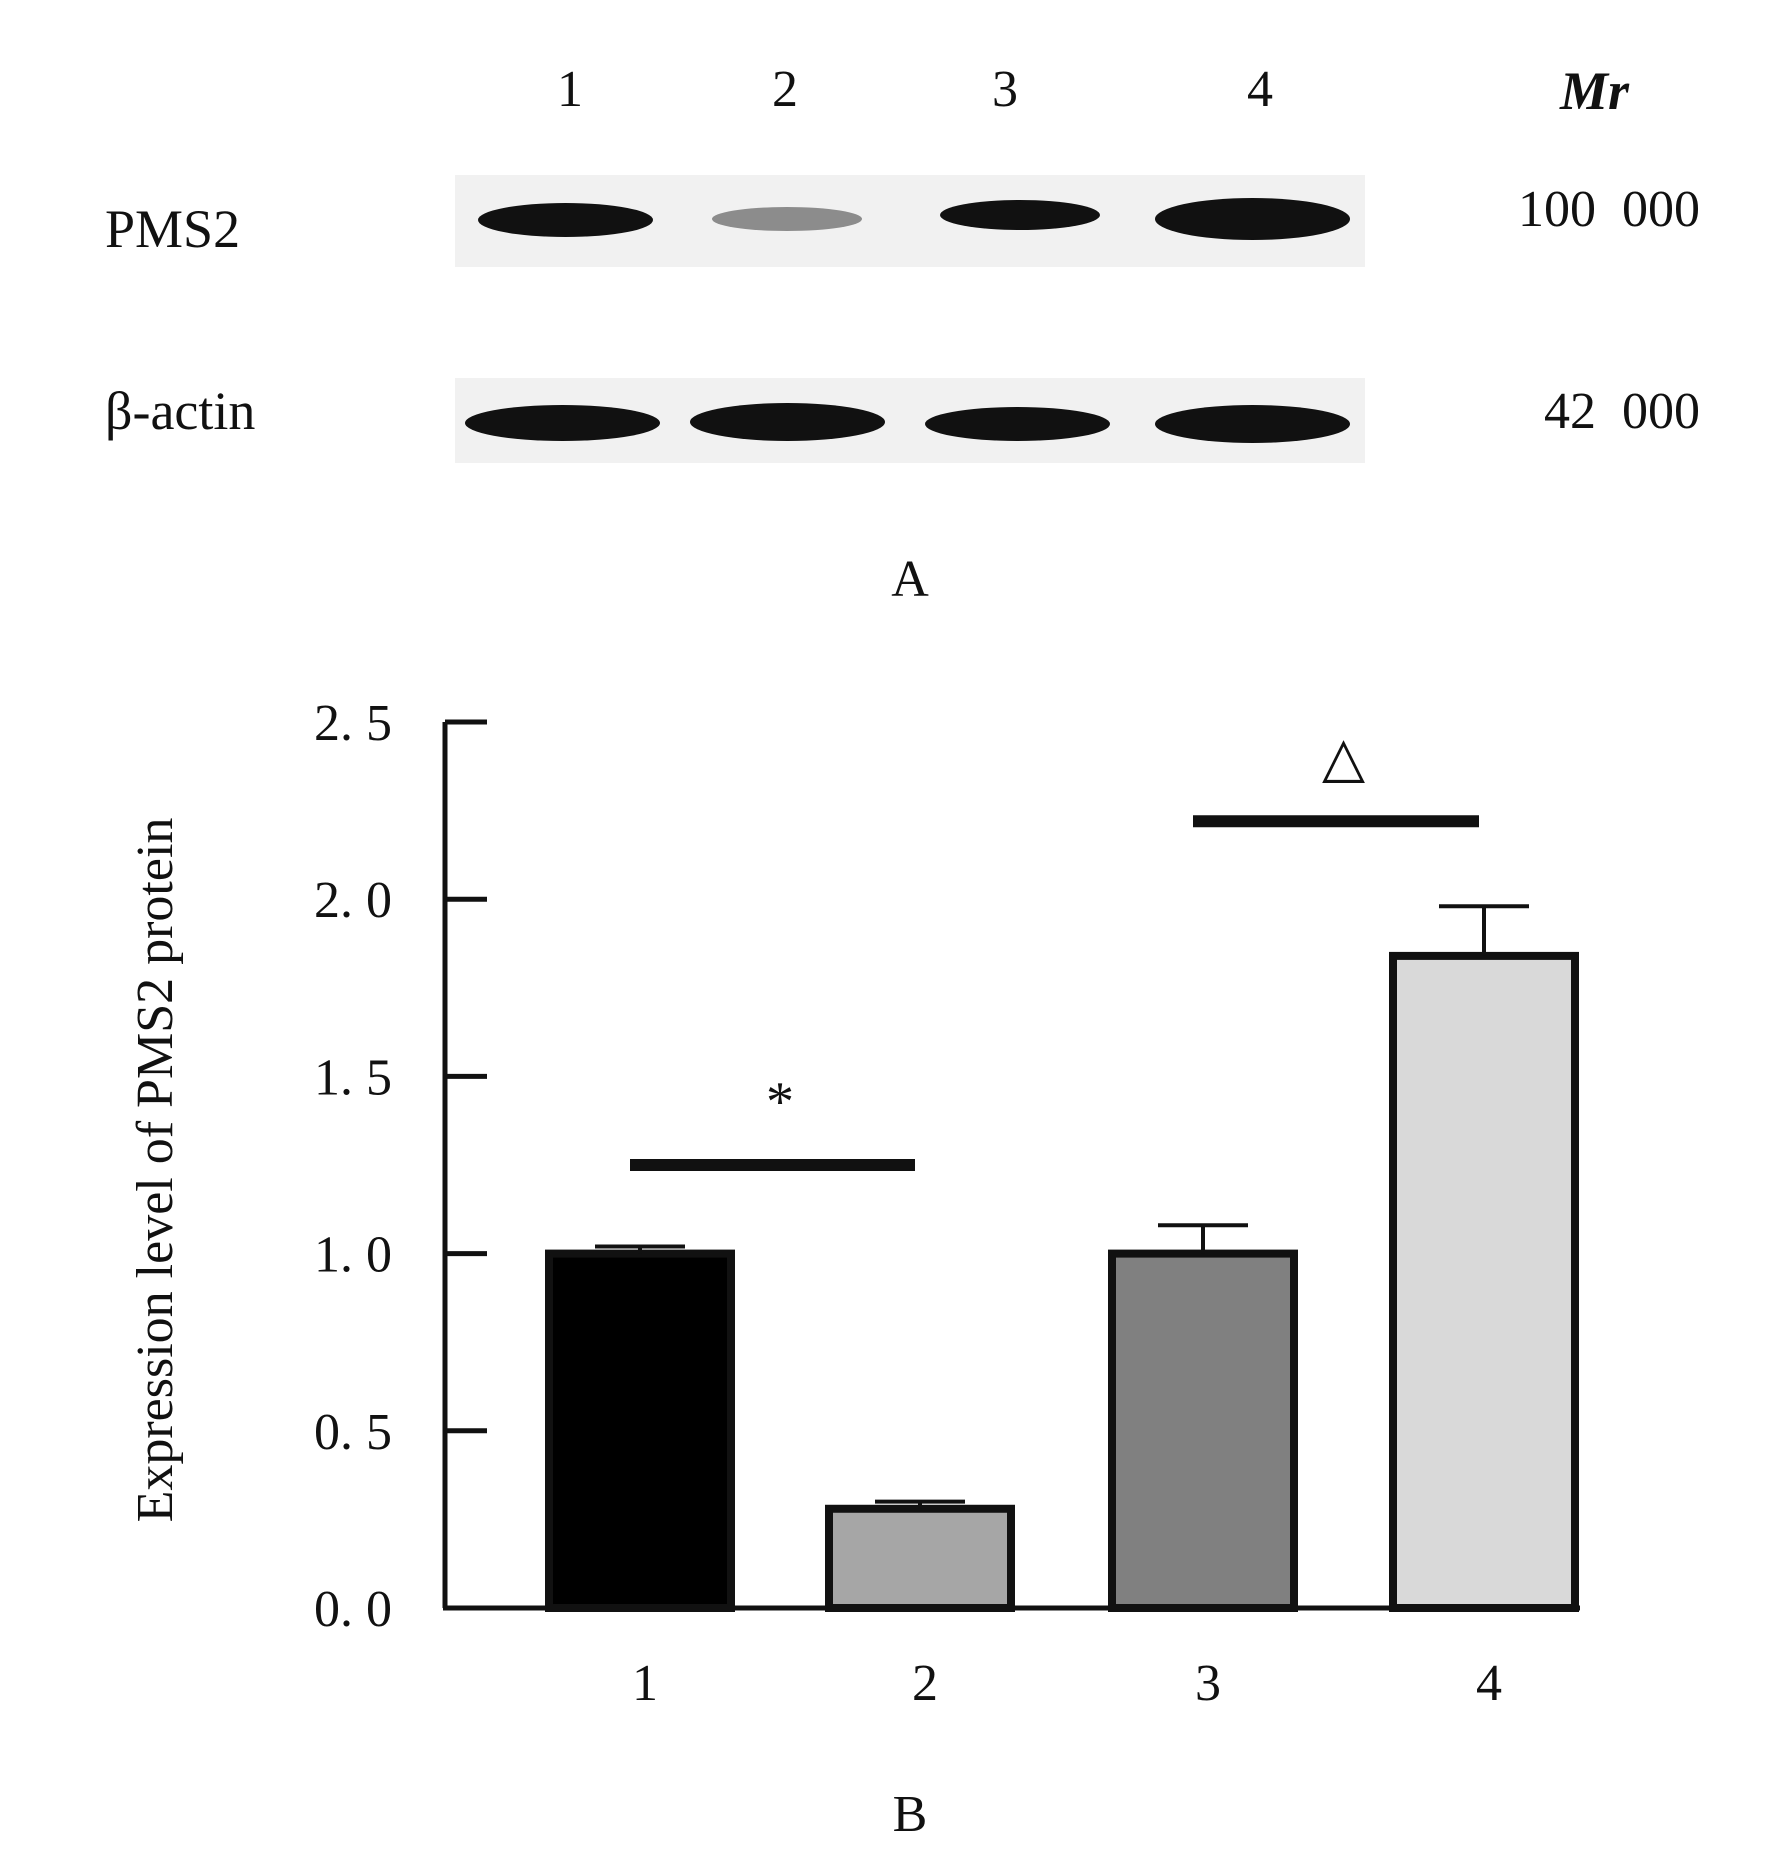 This screenshot has height=1872, width=1785. I want to click on x-tick-label-2: 2, so click(925, 1683).